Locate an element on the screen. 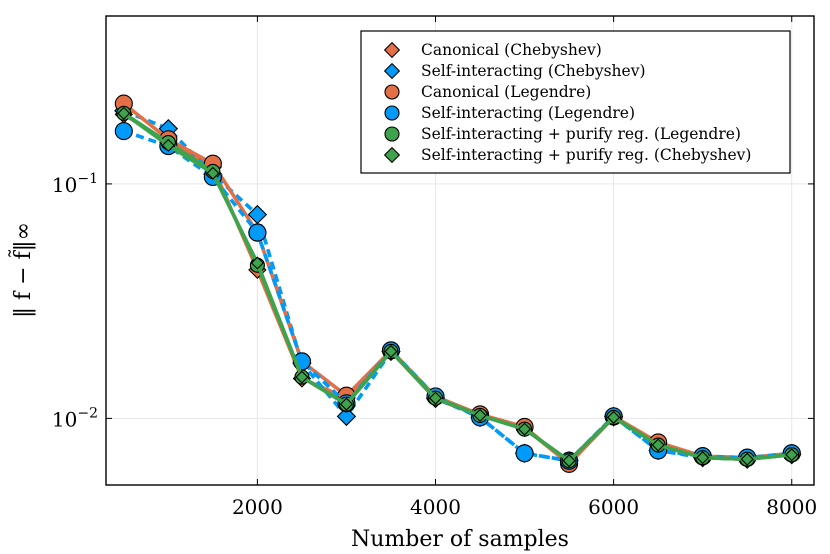  x-tick-label: 8000 is located at coordinates (791, 507).